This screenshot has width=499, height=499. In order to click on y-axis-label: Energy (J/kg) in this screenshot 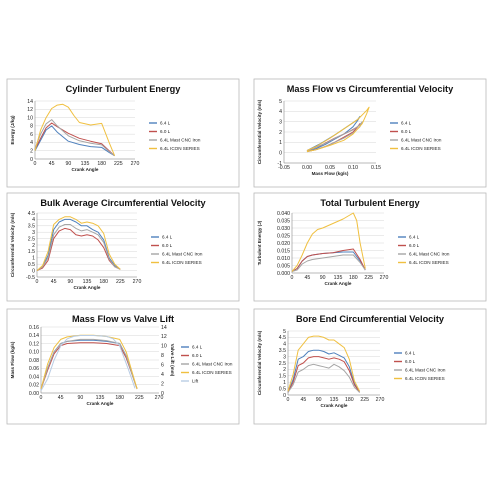, I will do `click(12, 130)`.